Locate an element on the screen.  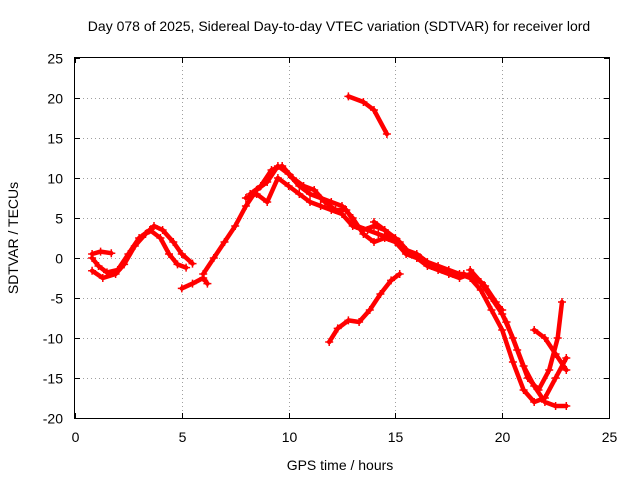
y-tick-label: -5 is located at coordinates (57, 299).